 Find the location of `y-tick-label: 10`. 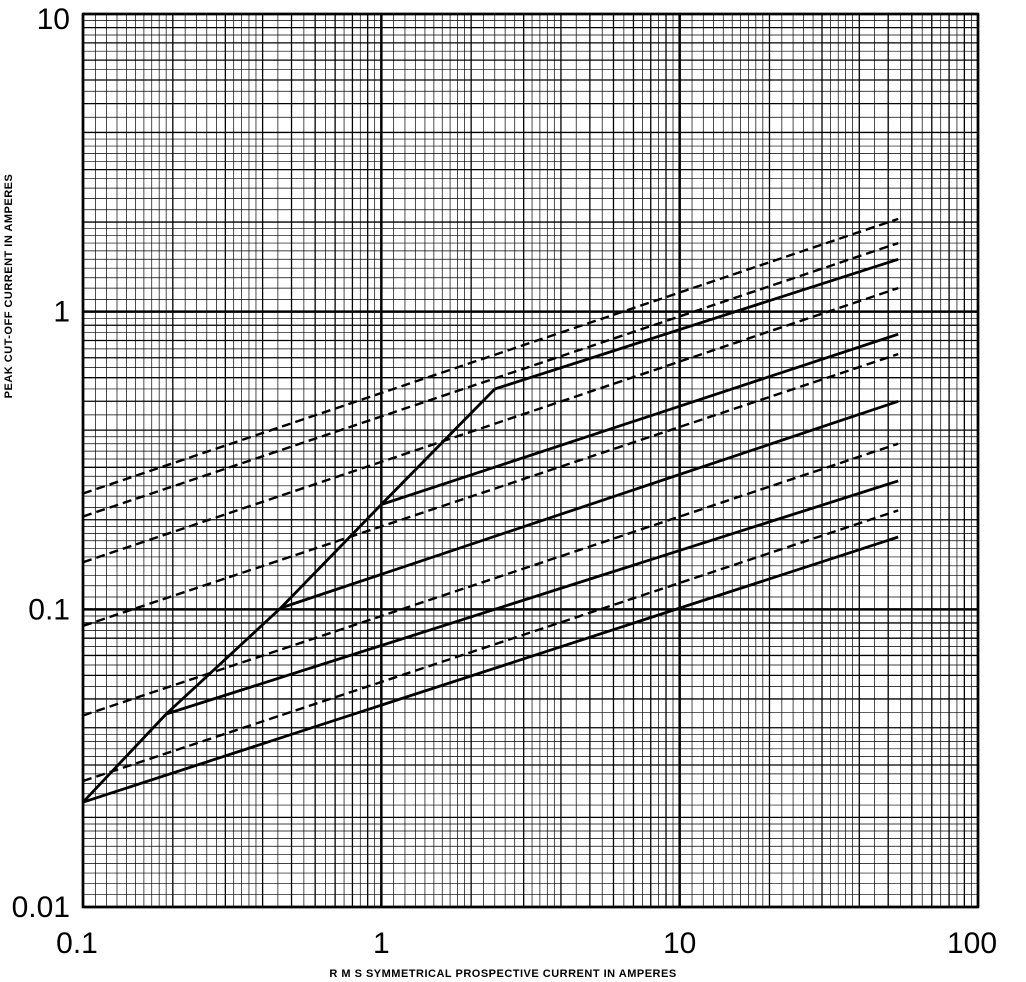

y-tick-label: 10 is located at coordinates (53, 19).